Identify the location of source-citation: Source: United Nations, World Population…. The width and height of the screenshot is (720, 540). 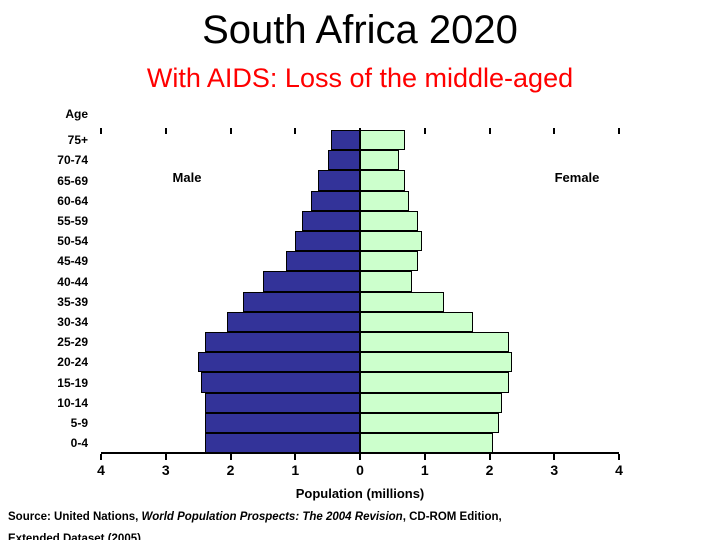
(255, 517).